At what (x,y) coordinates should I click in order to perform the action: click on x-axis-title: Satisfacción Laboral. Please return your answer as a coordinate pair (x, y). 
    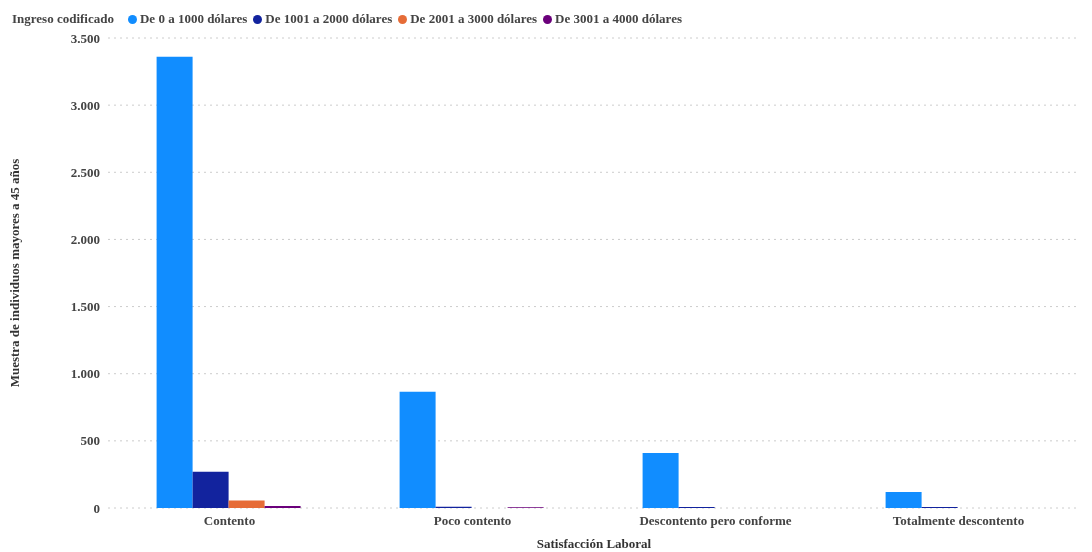
    Looking at the image, I should click on (594, 543).